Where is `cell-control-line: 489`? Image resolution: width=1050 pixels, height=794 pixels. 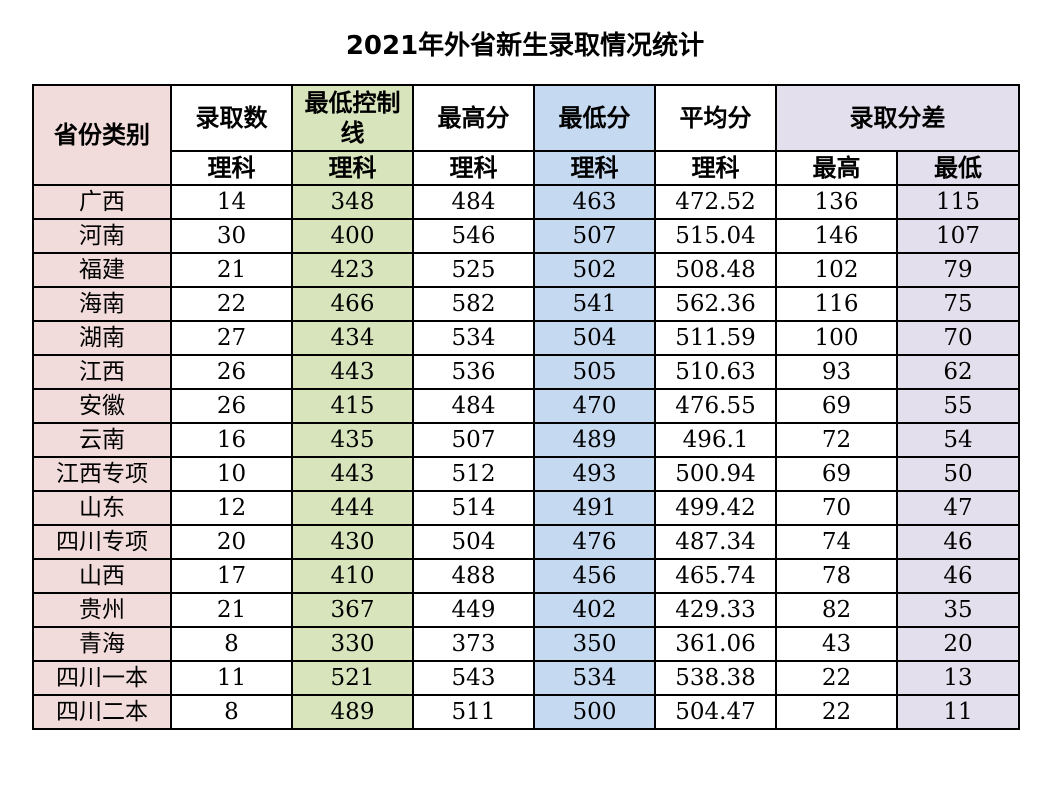
cell-control-line: 489 is located at coordinates (352, 712).